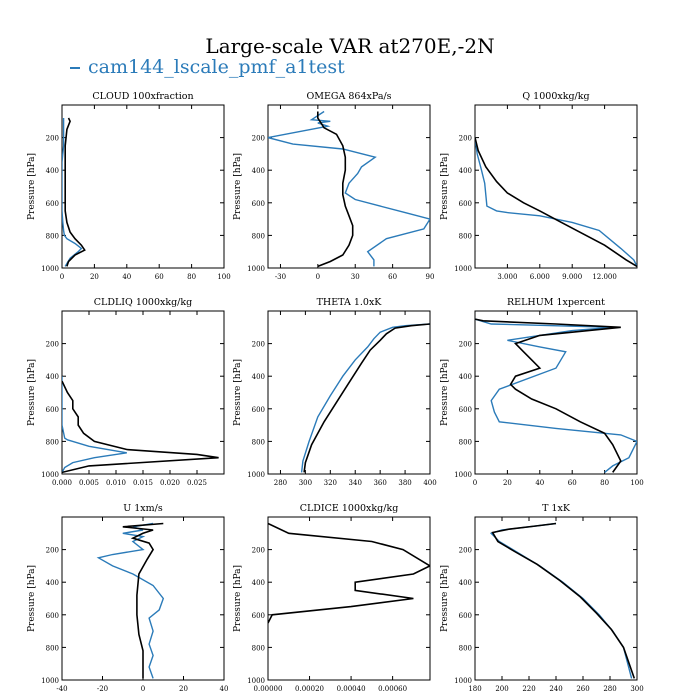  I want to click on panel-title: RELHUM 1xpercent, so click(556, 302).